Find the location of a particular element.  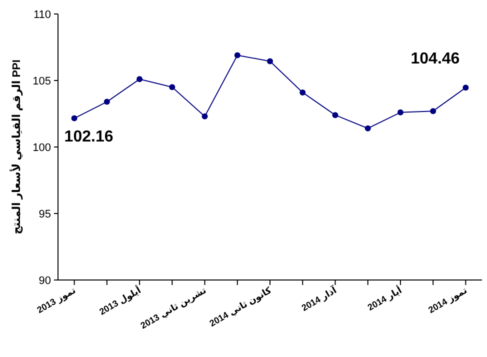

y-tick-label: 90 is located at coordinates (44, 281).